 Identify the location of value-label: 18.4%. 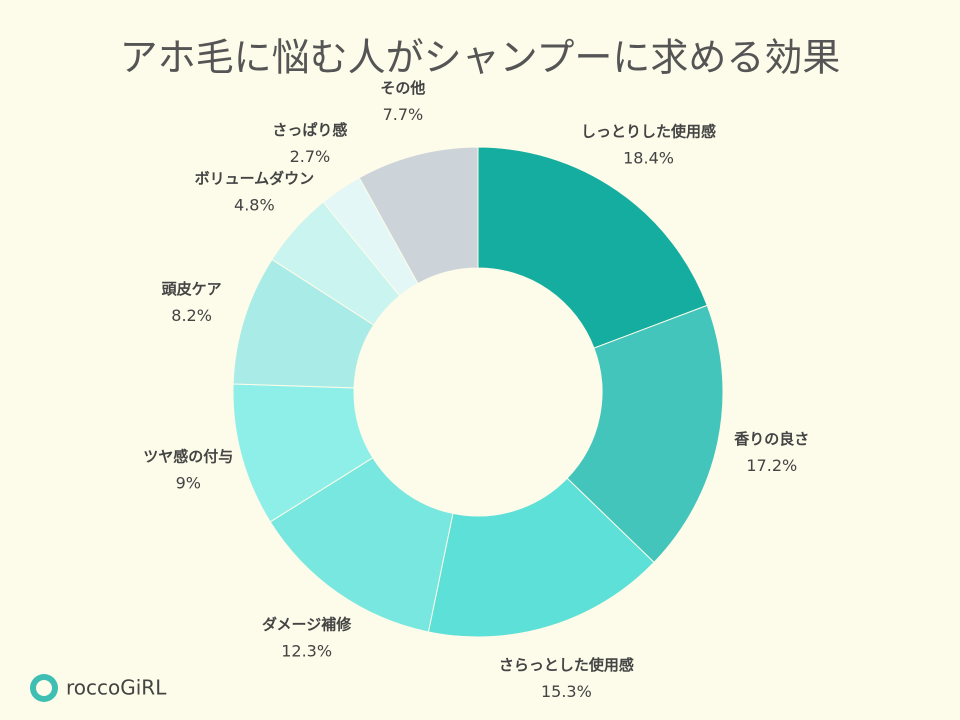
(648, 158).